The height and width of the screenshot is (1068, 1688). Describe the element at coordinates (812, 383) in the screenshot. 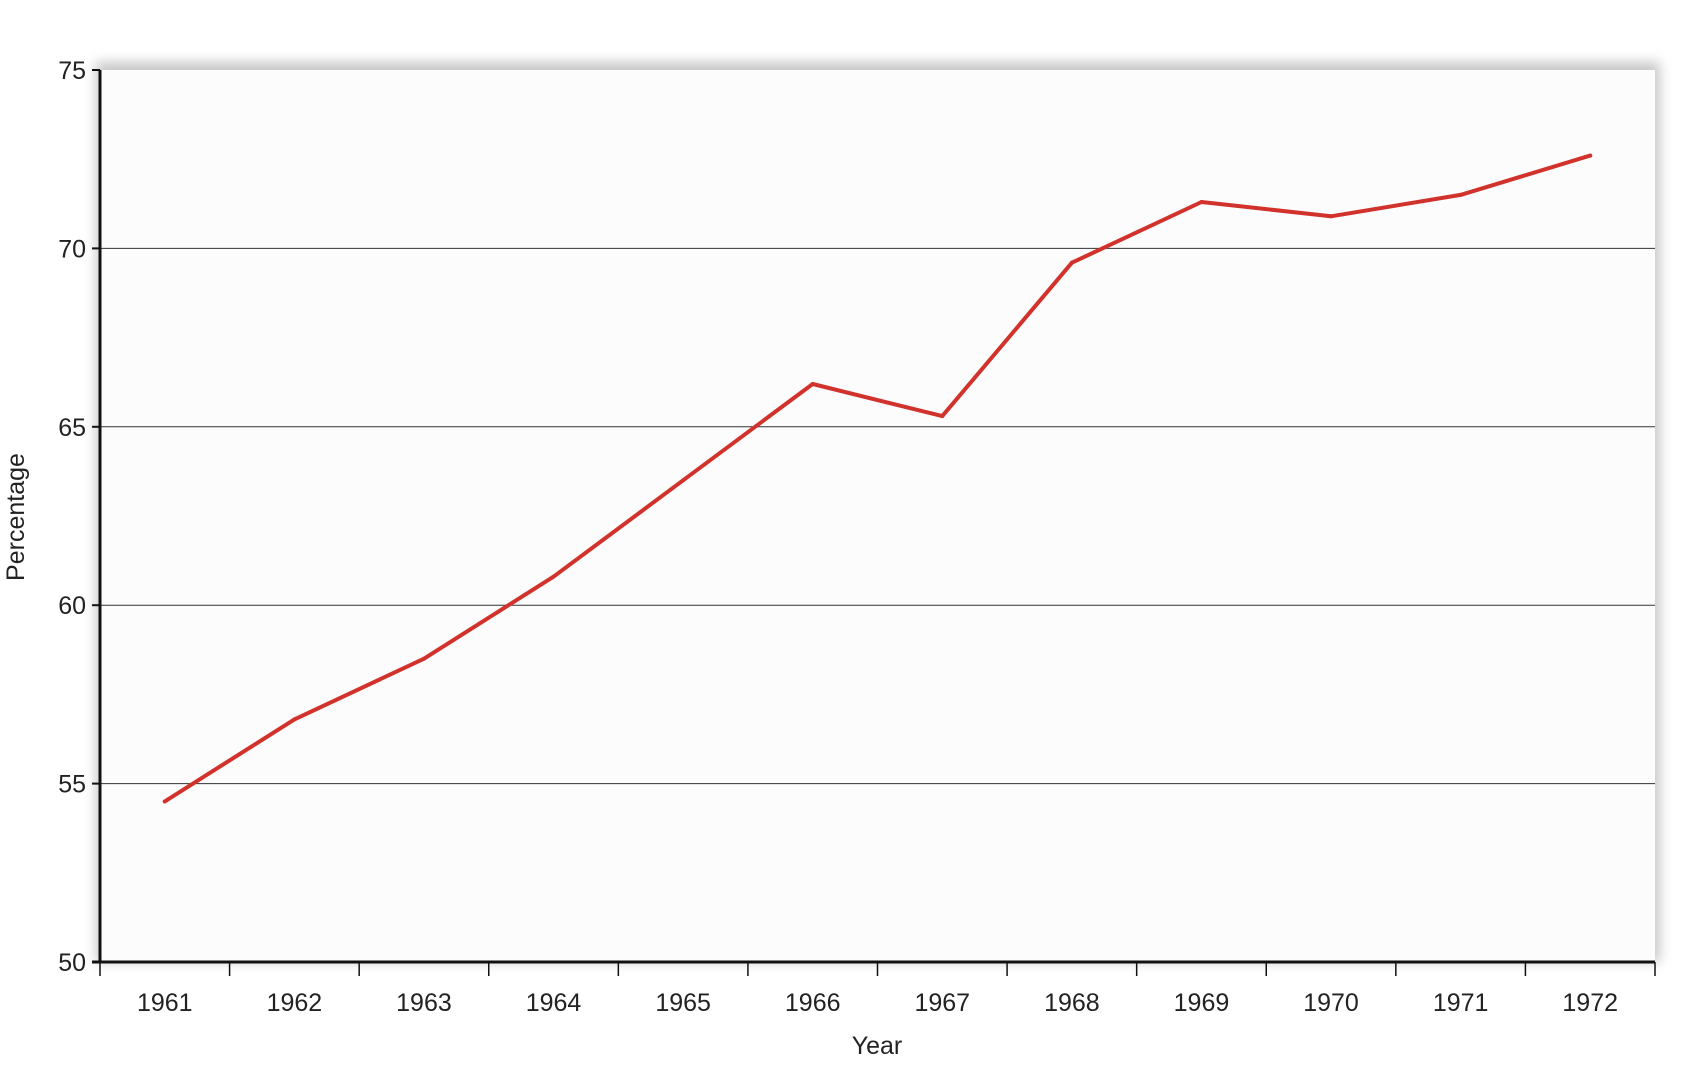

I see `data-point-1966` at that location.